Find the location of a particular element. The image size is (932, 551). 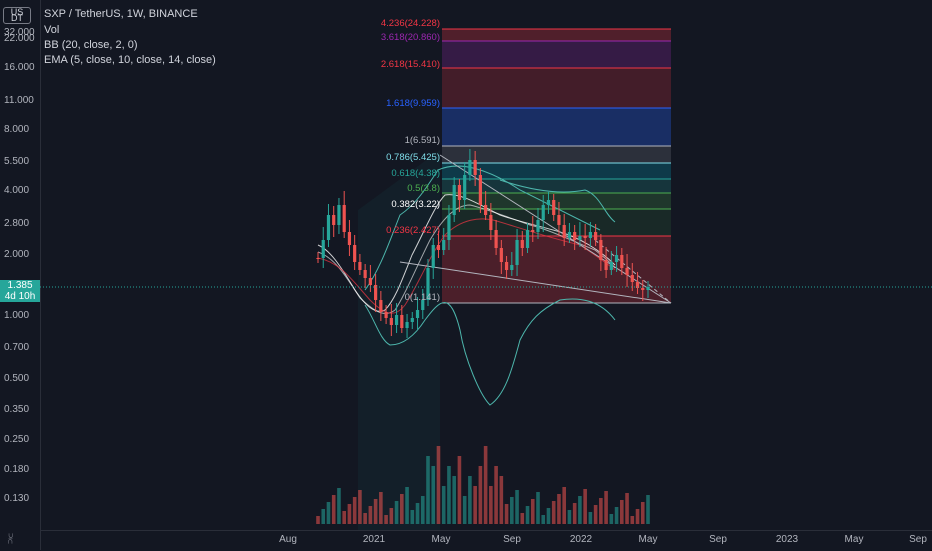

price-tick: 8.000 is located at coordinates (17, 129).